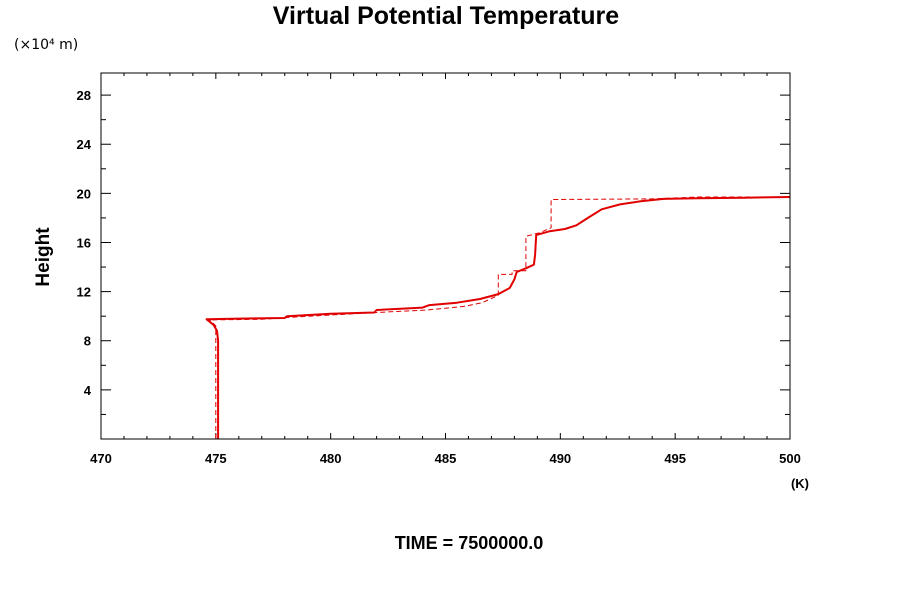 The image size is (900, 600). What do you see at coordinates (87, 341) in the screenshot?
I see `y-tick-label: 8` at bounding box center [87, 341].